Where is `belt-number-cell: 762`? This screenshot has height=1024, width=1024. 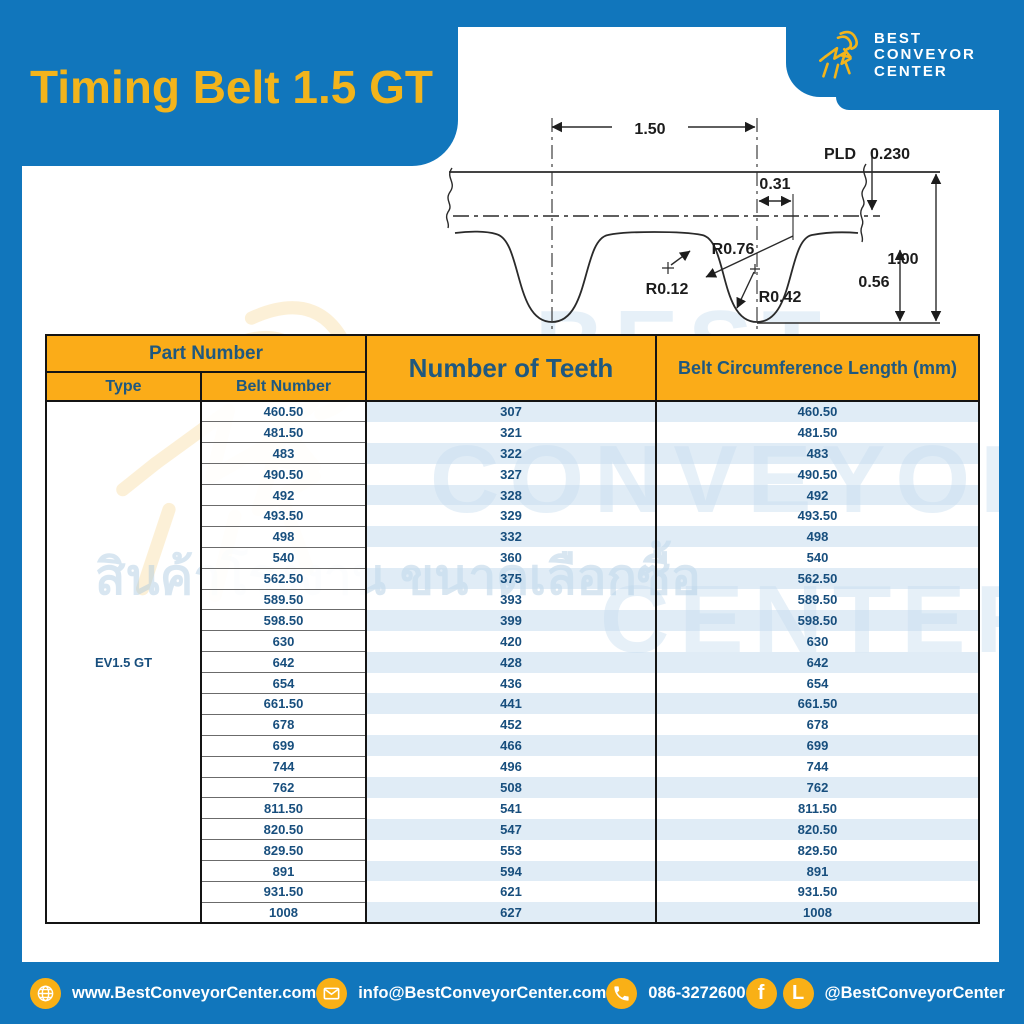 belt-number-cell: 762 is located at coordinates (283, 787).